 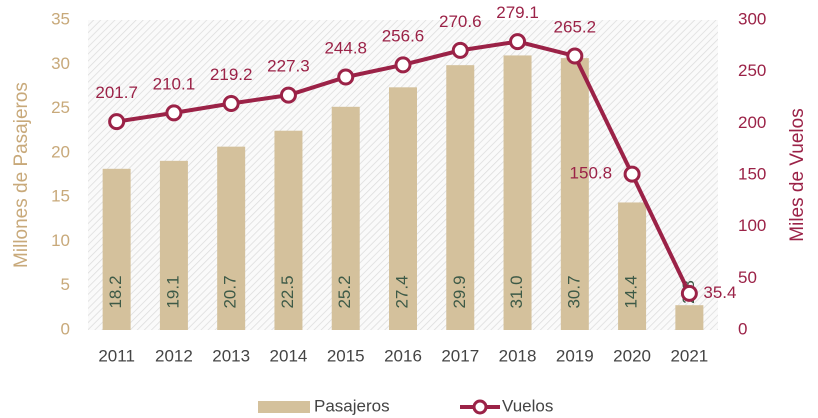 What do you see at coordinates (752, 18) in the screenshot?
I see `y2-tick-label: 300` at bounding box center [752, 18].